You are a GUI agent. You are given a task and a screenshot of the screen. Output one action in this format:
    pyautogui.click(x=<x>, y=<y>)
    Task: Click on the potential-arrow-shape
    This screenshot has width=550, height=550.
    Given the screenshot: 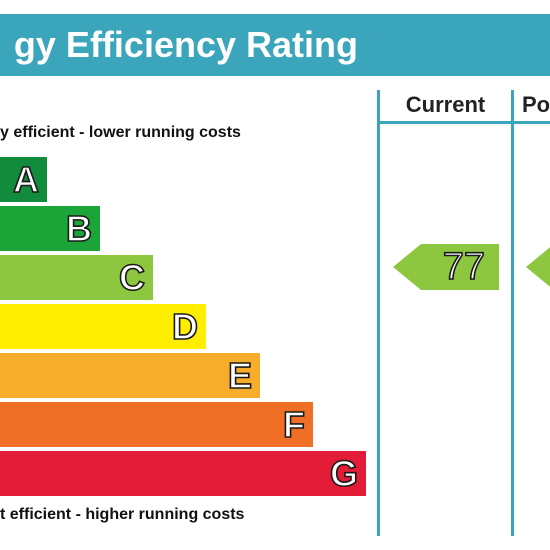 What is the action you would take?
    pyautogui.click(x=538, y=267)
    